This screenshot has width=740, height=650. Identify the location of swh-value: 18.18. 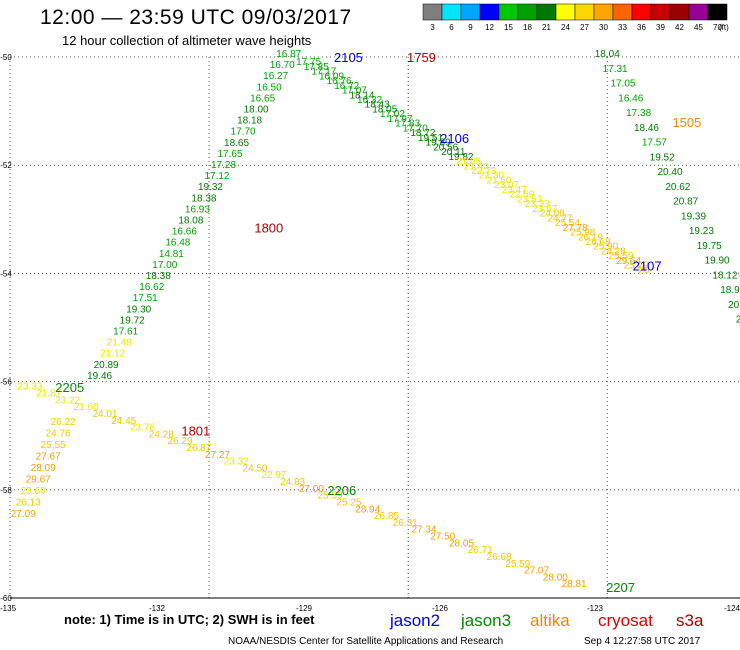
(249, 121).